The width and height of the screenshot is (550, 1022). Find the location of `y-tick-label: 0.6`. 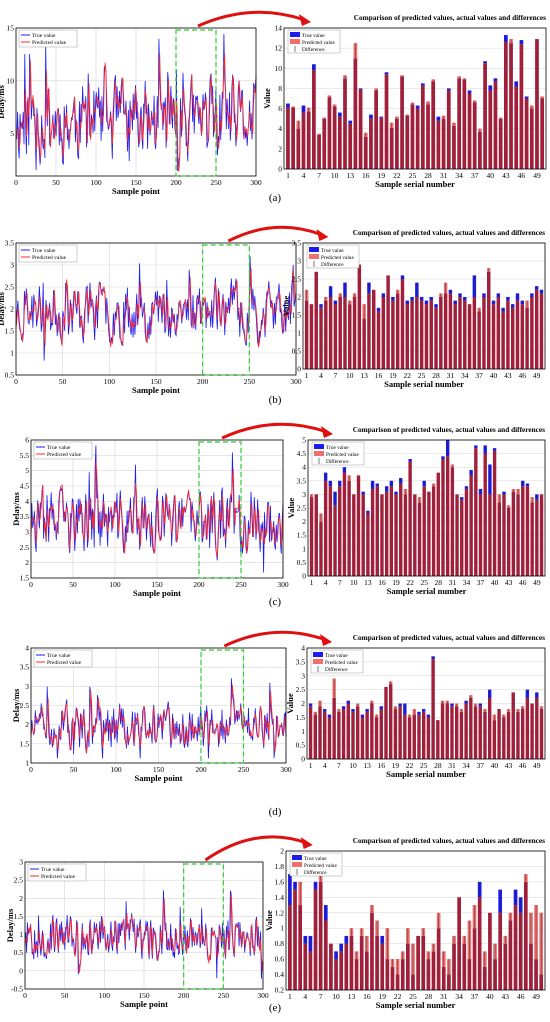

y-tick-label: 0.6 is located at coordinates (280, 959).